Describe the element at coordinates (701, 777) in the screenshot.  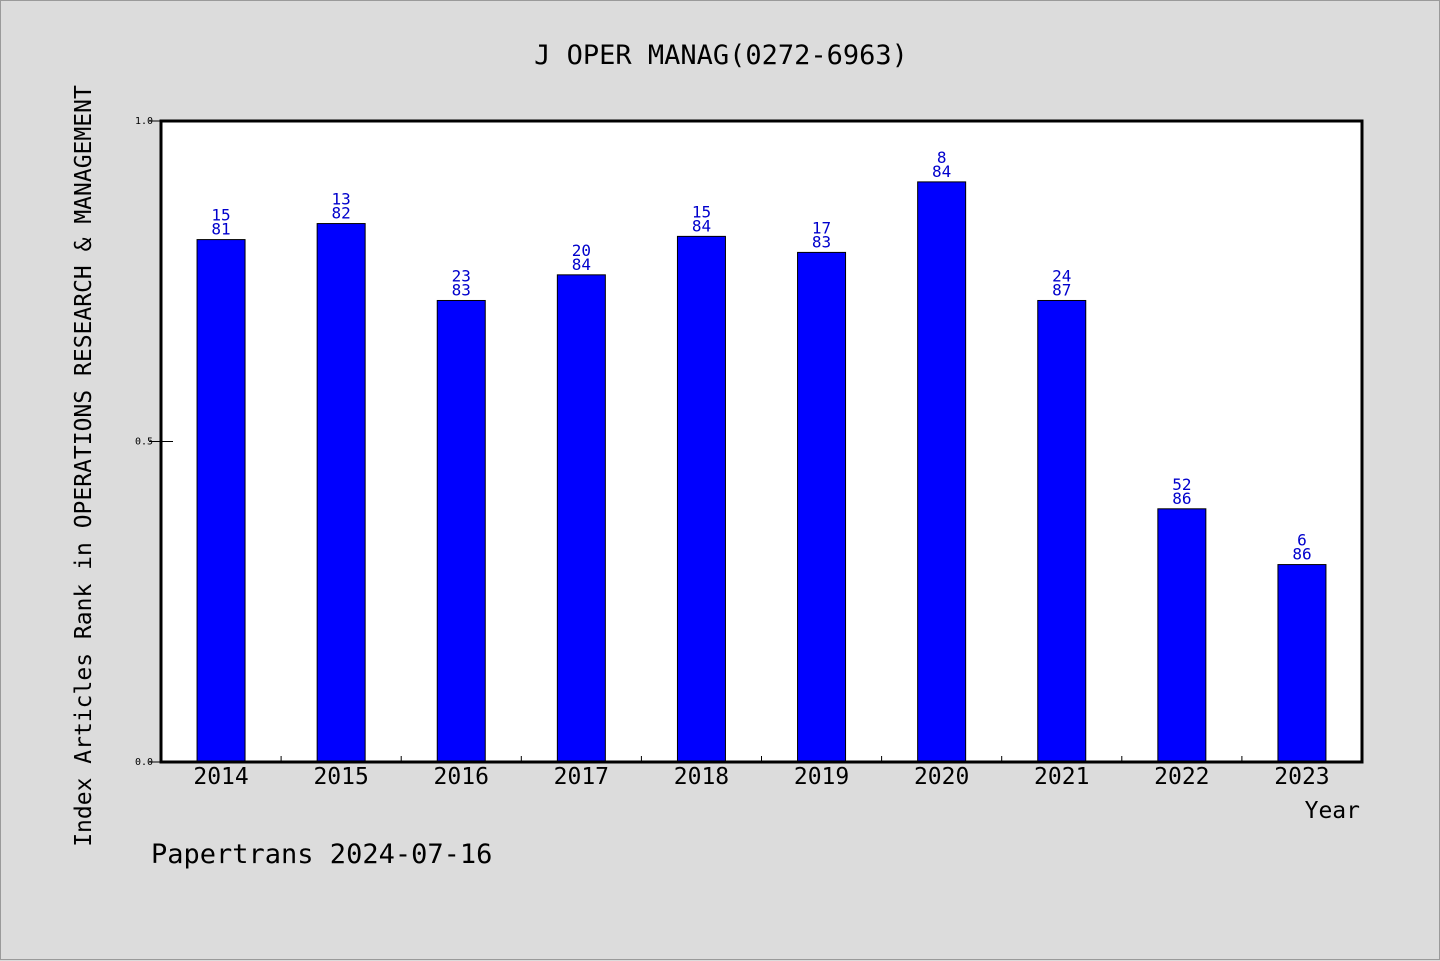
I see `x-tick-label-2018: 2018` at that location.